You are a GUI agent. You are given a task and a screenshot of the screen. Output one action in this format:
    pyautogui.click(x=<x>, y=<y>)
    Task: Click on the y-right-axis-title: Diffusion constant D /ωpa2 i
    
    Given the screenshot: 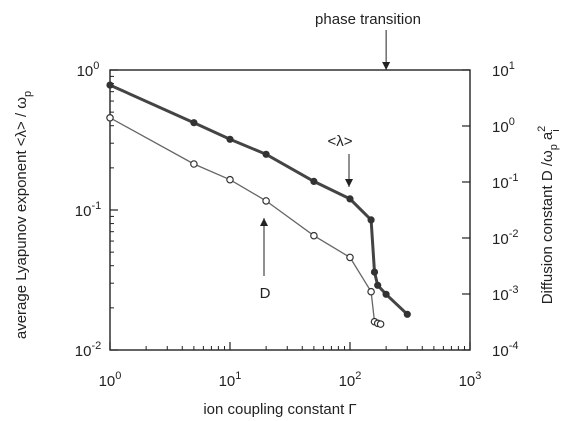 What is the action you would take?
    pyautogui.click(x=549, y=215)
    